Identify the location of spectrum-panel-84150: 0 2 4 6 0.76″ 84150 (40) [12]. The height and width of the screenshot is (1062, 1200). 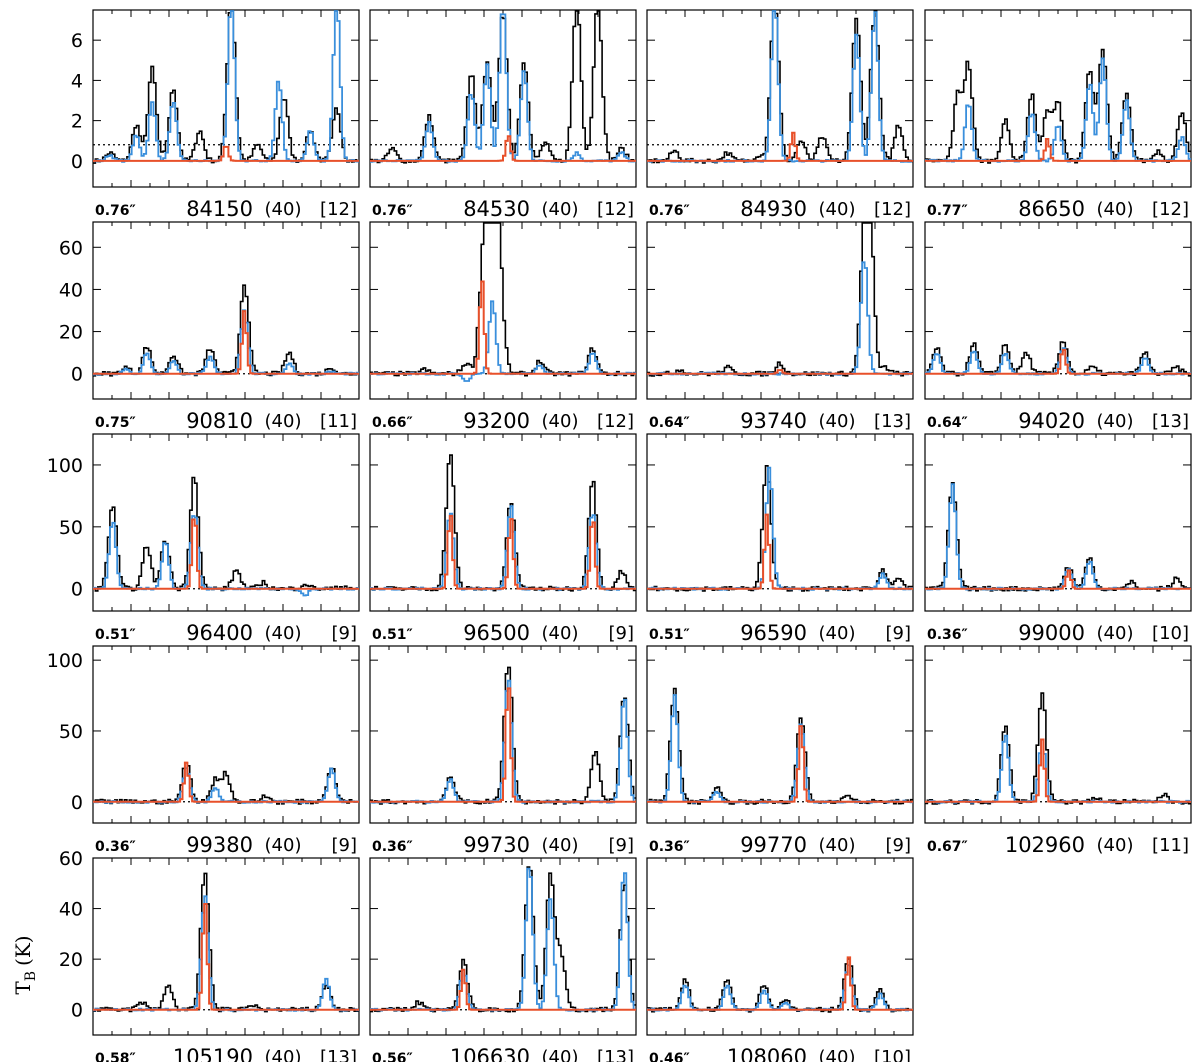
(215, 115).